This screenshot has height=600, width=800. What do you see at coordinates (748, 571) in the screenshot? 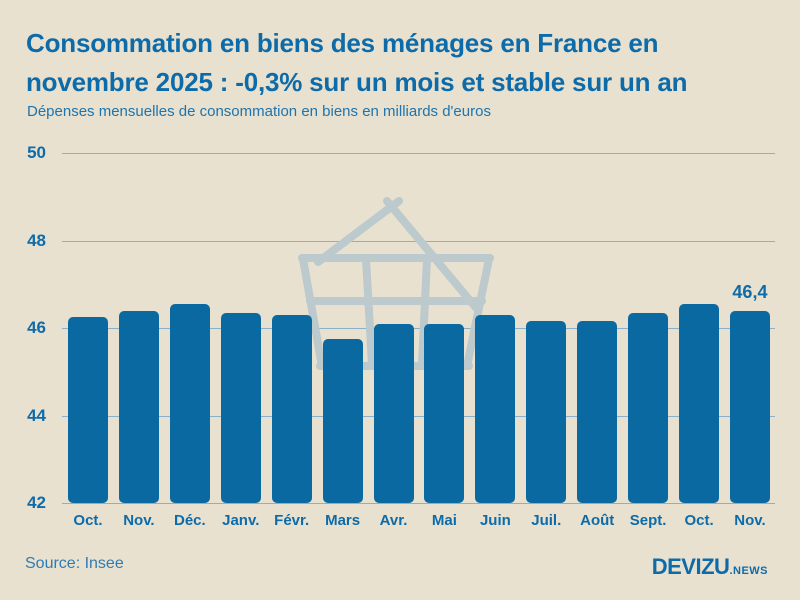
I see `devizu-logo-suffix: .NEWS` at bounding box center [748, 571].